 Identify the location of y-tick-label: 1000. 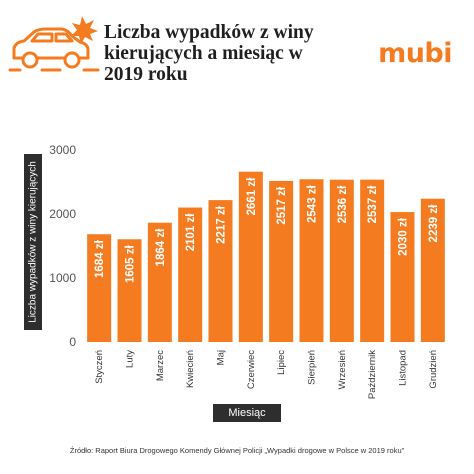
(62, 278).